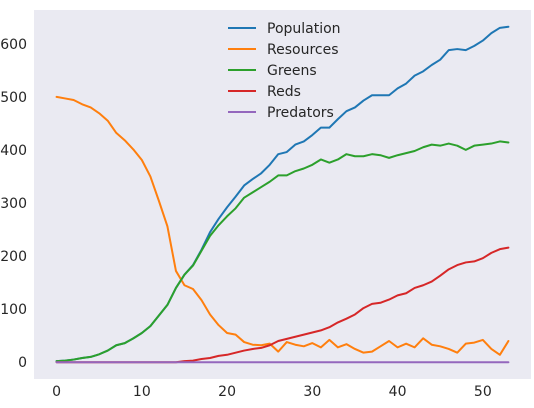  I want to click on legend-label-reds: Reds, so click(284, 92).